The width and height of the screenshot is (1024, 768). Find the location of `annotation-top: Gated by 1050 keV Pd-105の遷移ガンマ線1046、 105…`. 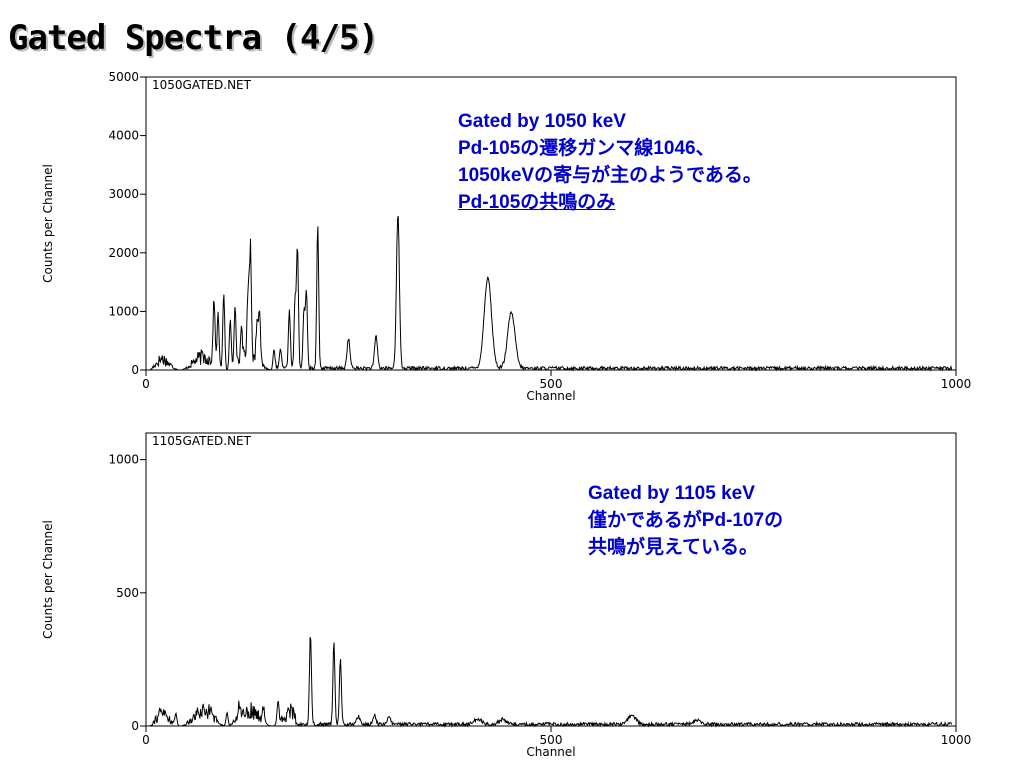

annotation-top: Gated by 1050 keV Pd-105の遷移ガンマ線1046、 105… is located at coordinates (610, 162).